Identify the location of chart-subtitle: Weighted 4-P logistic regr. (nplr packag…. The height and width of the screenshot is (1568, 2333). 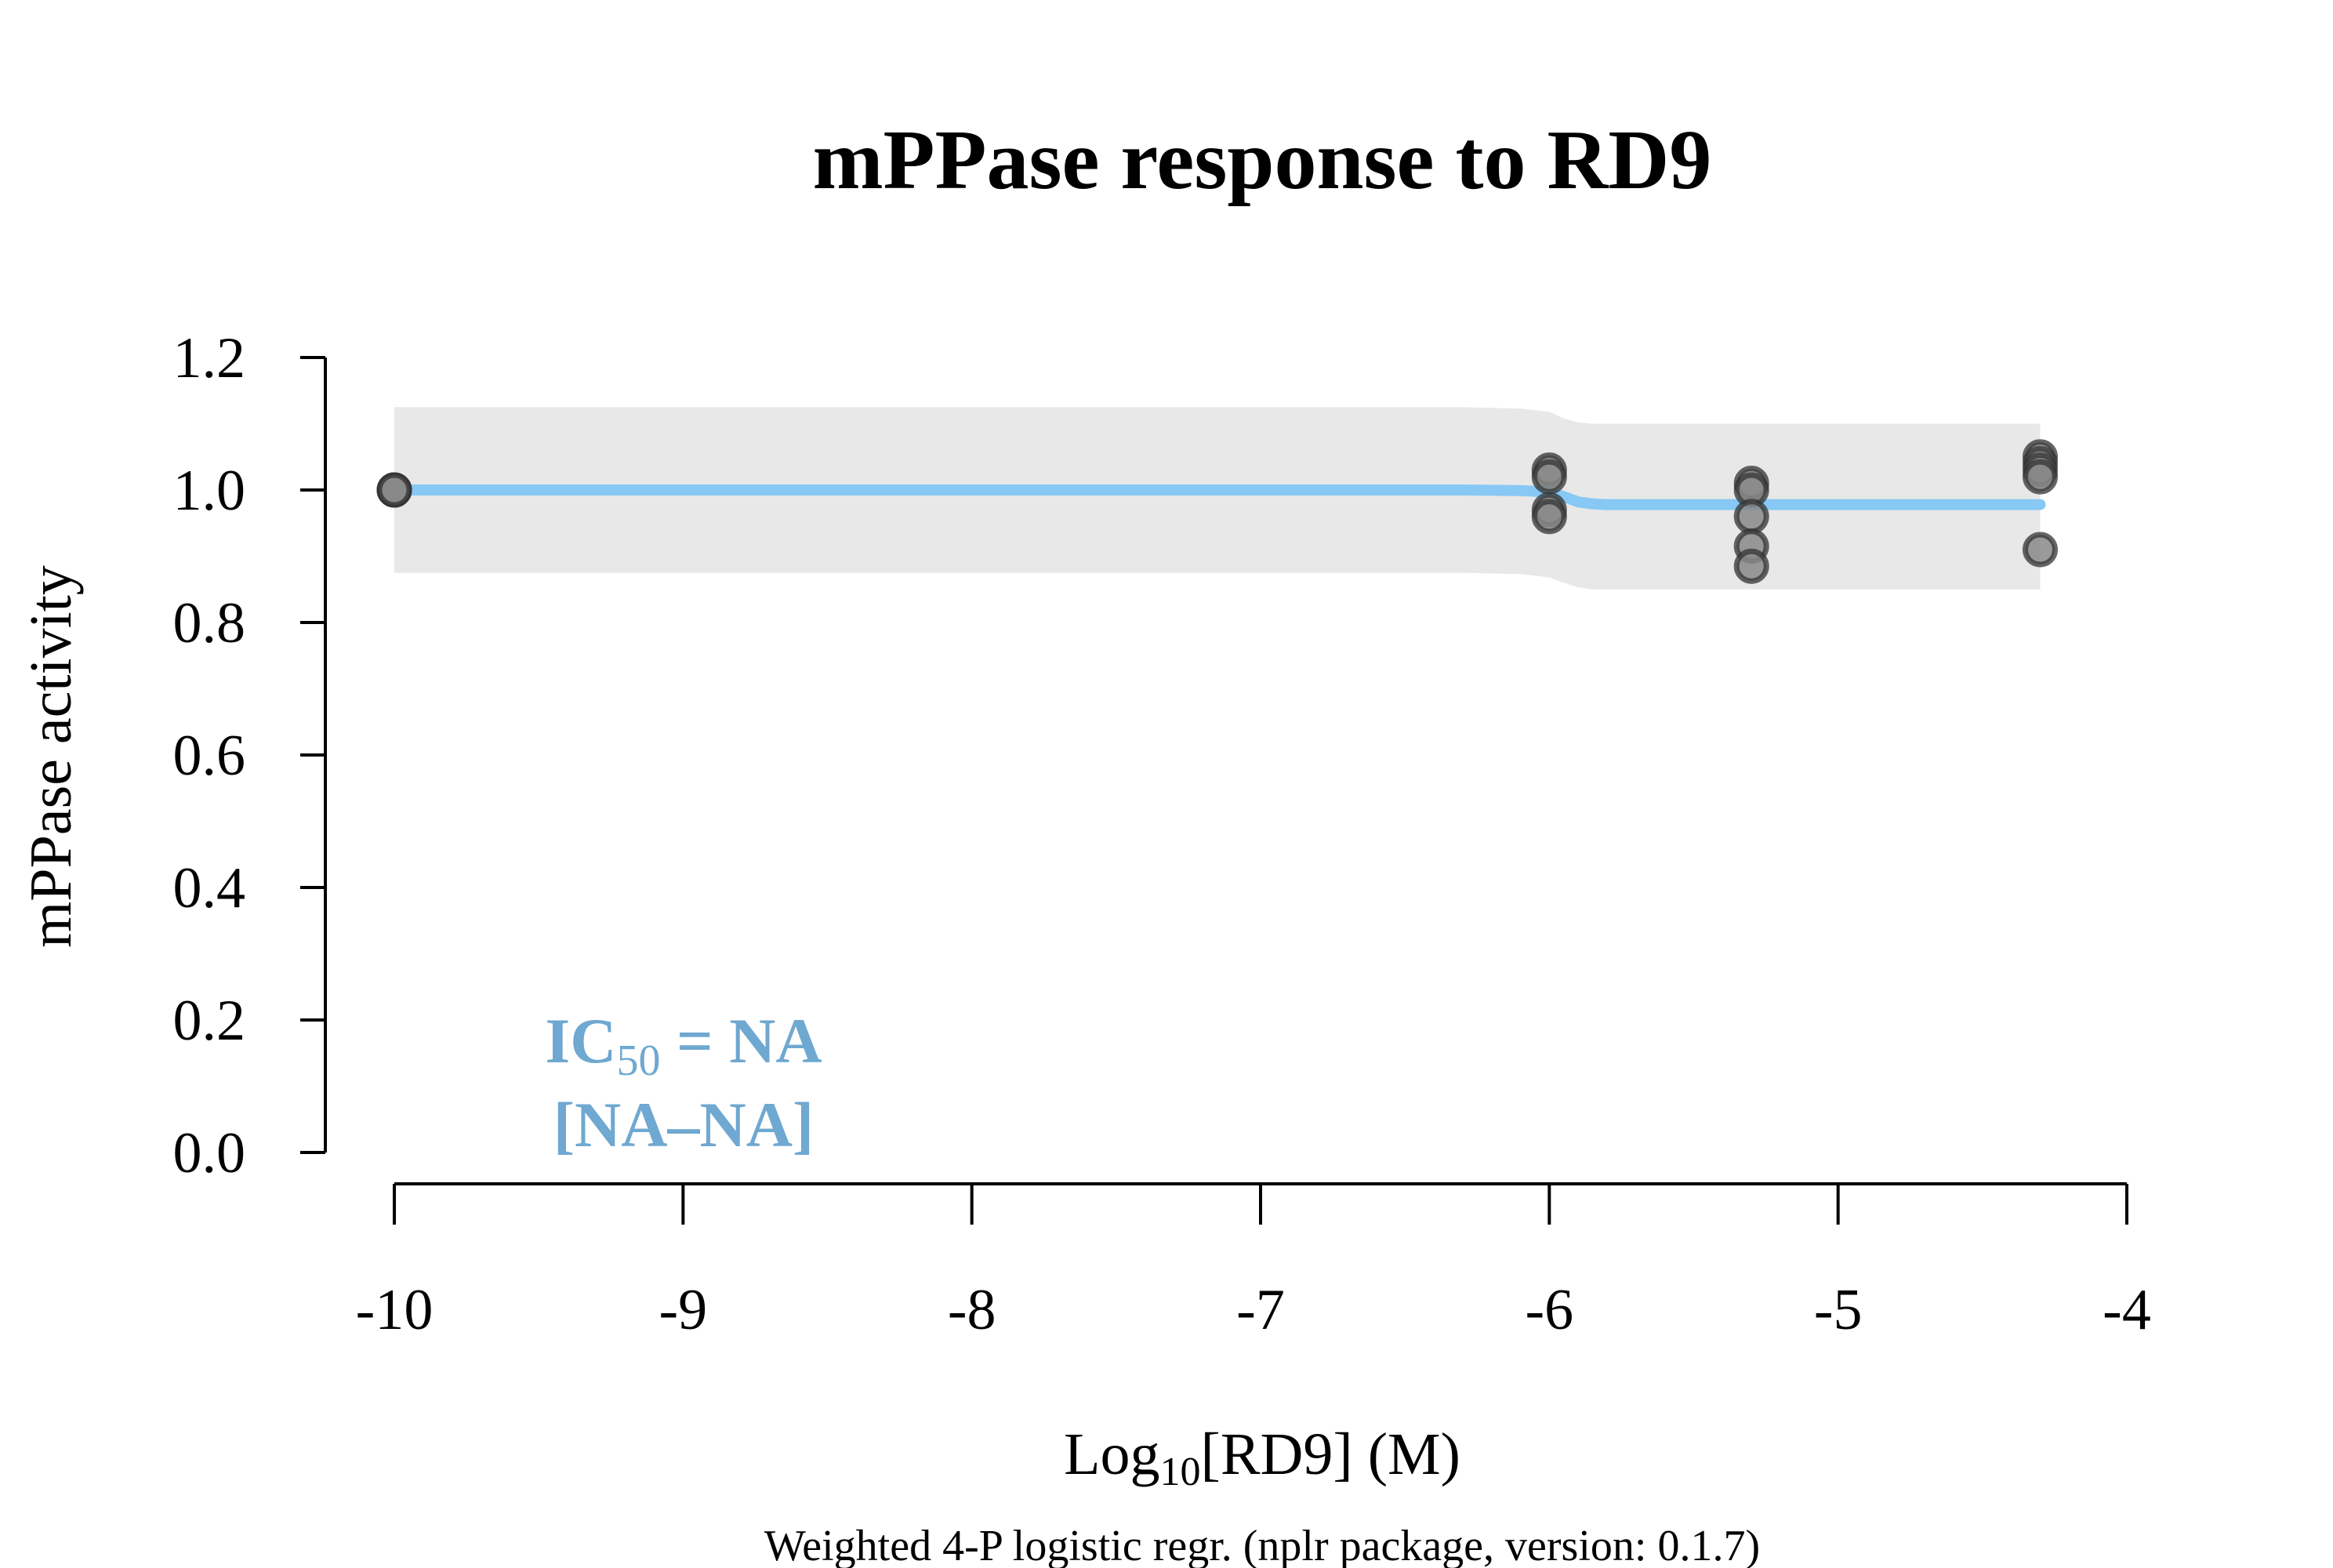
(1262, 1545).